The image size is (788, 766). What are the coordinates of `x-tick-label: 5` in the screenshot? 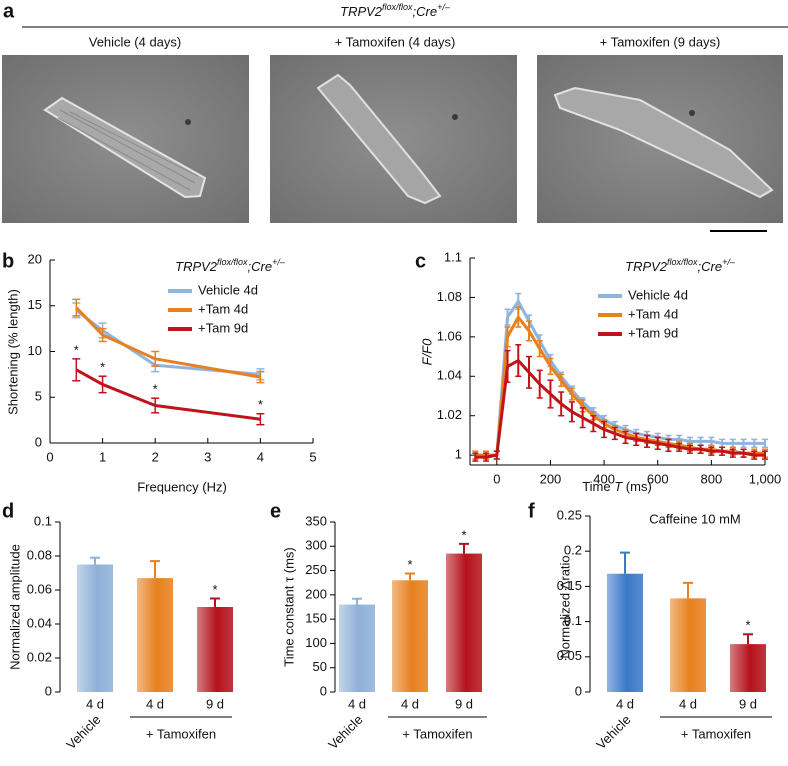 It's located at (312, 456).